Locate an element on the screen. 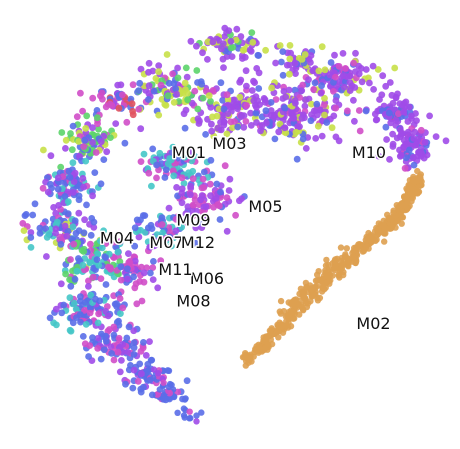 The height and width of the screenshot is (449, 460). cluster-label-m07: M07 is located at coordinates (166, 242).